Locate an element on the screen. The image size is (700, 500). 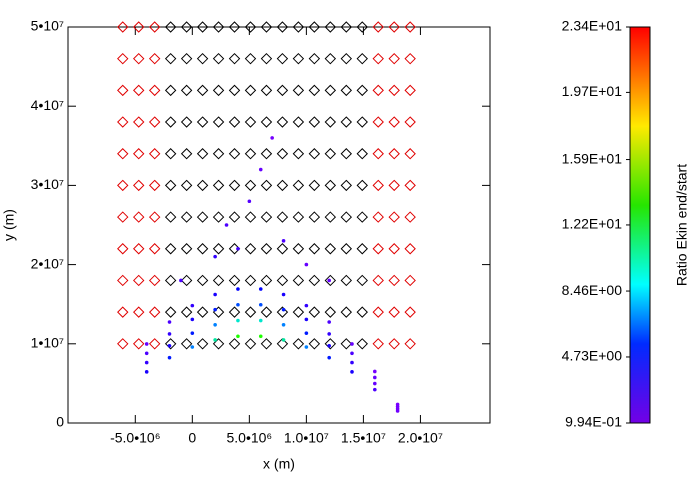
x-tick-label: 1.5•10⁷ is located at coordinates (363, 438).